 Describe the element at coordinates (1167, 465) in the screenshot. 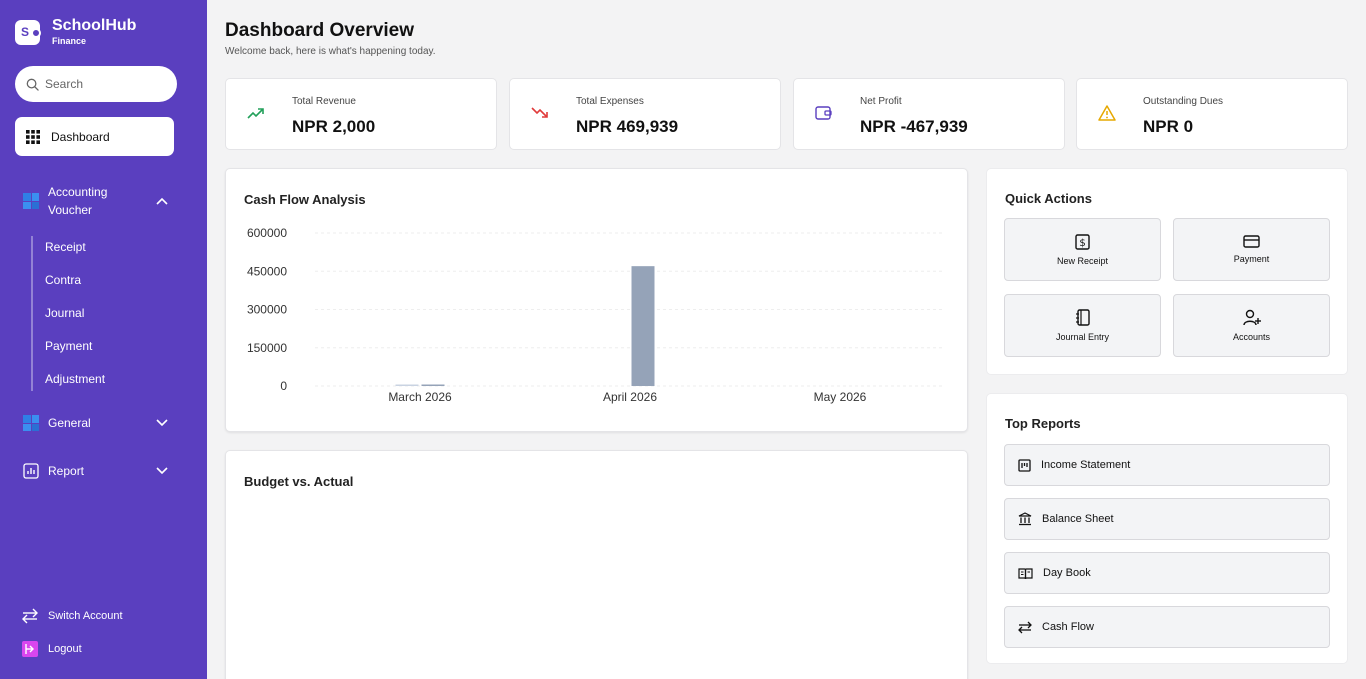

I see `income-statement-button: Income Statement` at that location.